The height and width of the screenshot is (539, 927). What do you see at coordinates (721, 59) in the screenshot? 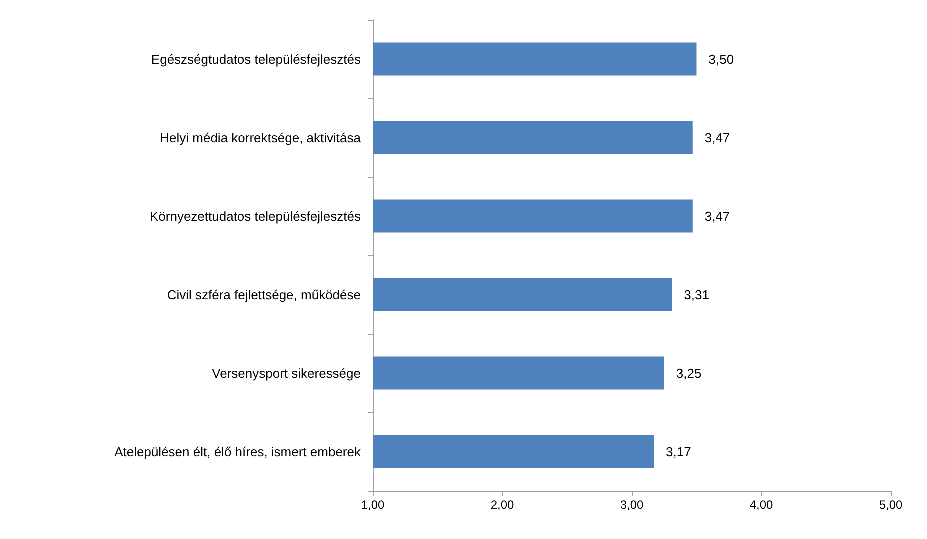
I see `data-label: 3,50` at bounding box center [721, 59].